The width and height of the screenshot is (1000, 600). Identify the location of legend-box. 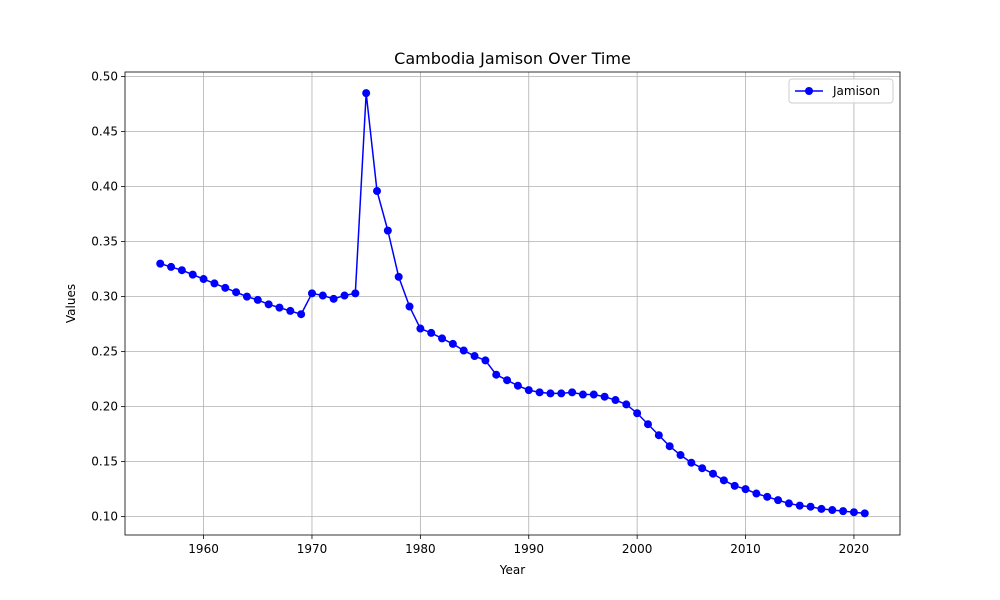
(841, 91).